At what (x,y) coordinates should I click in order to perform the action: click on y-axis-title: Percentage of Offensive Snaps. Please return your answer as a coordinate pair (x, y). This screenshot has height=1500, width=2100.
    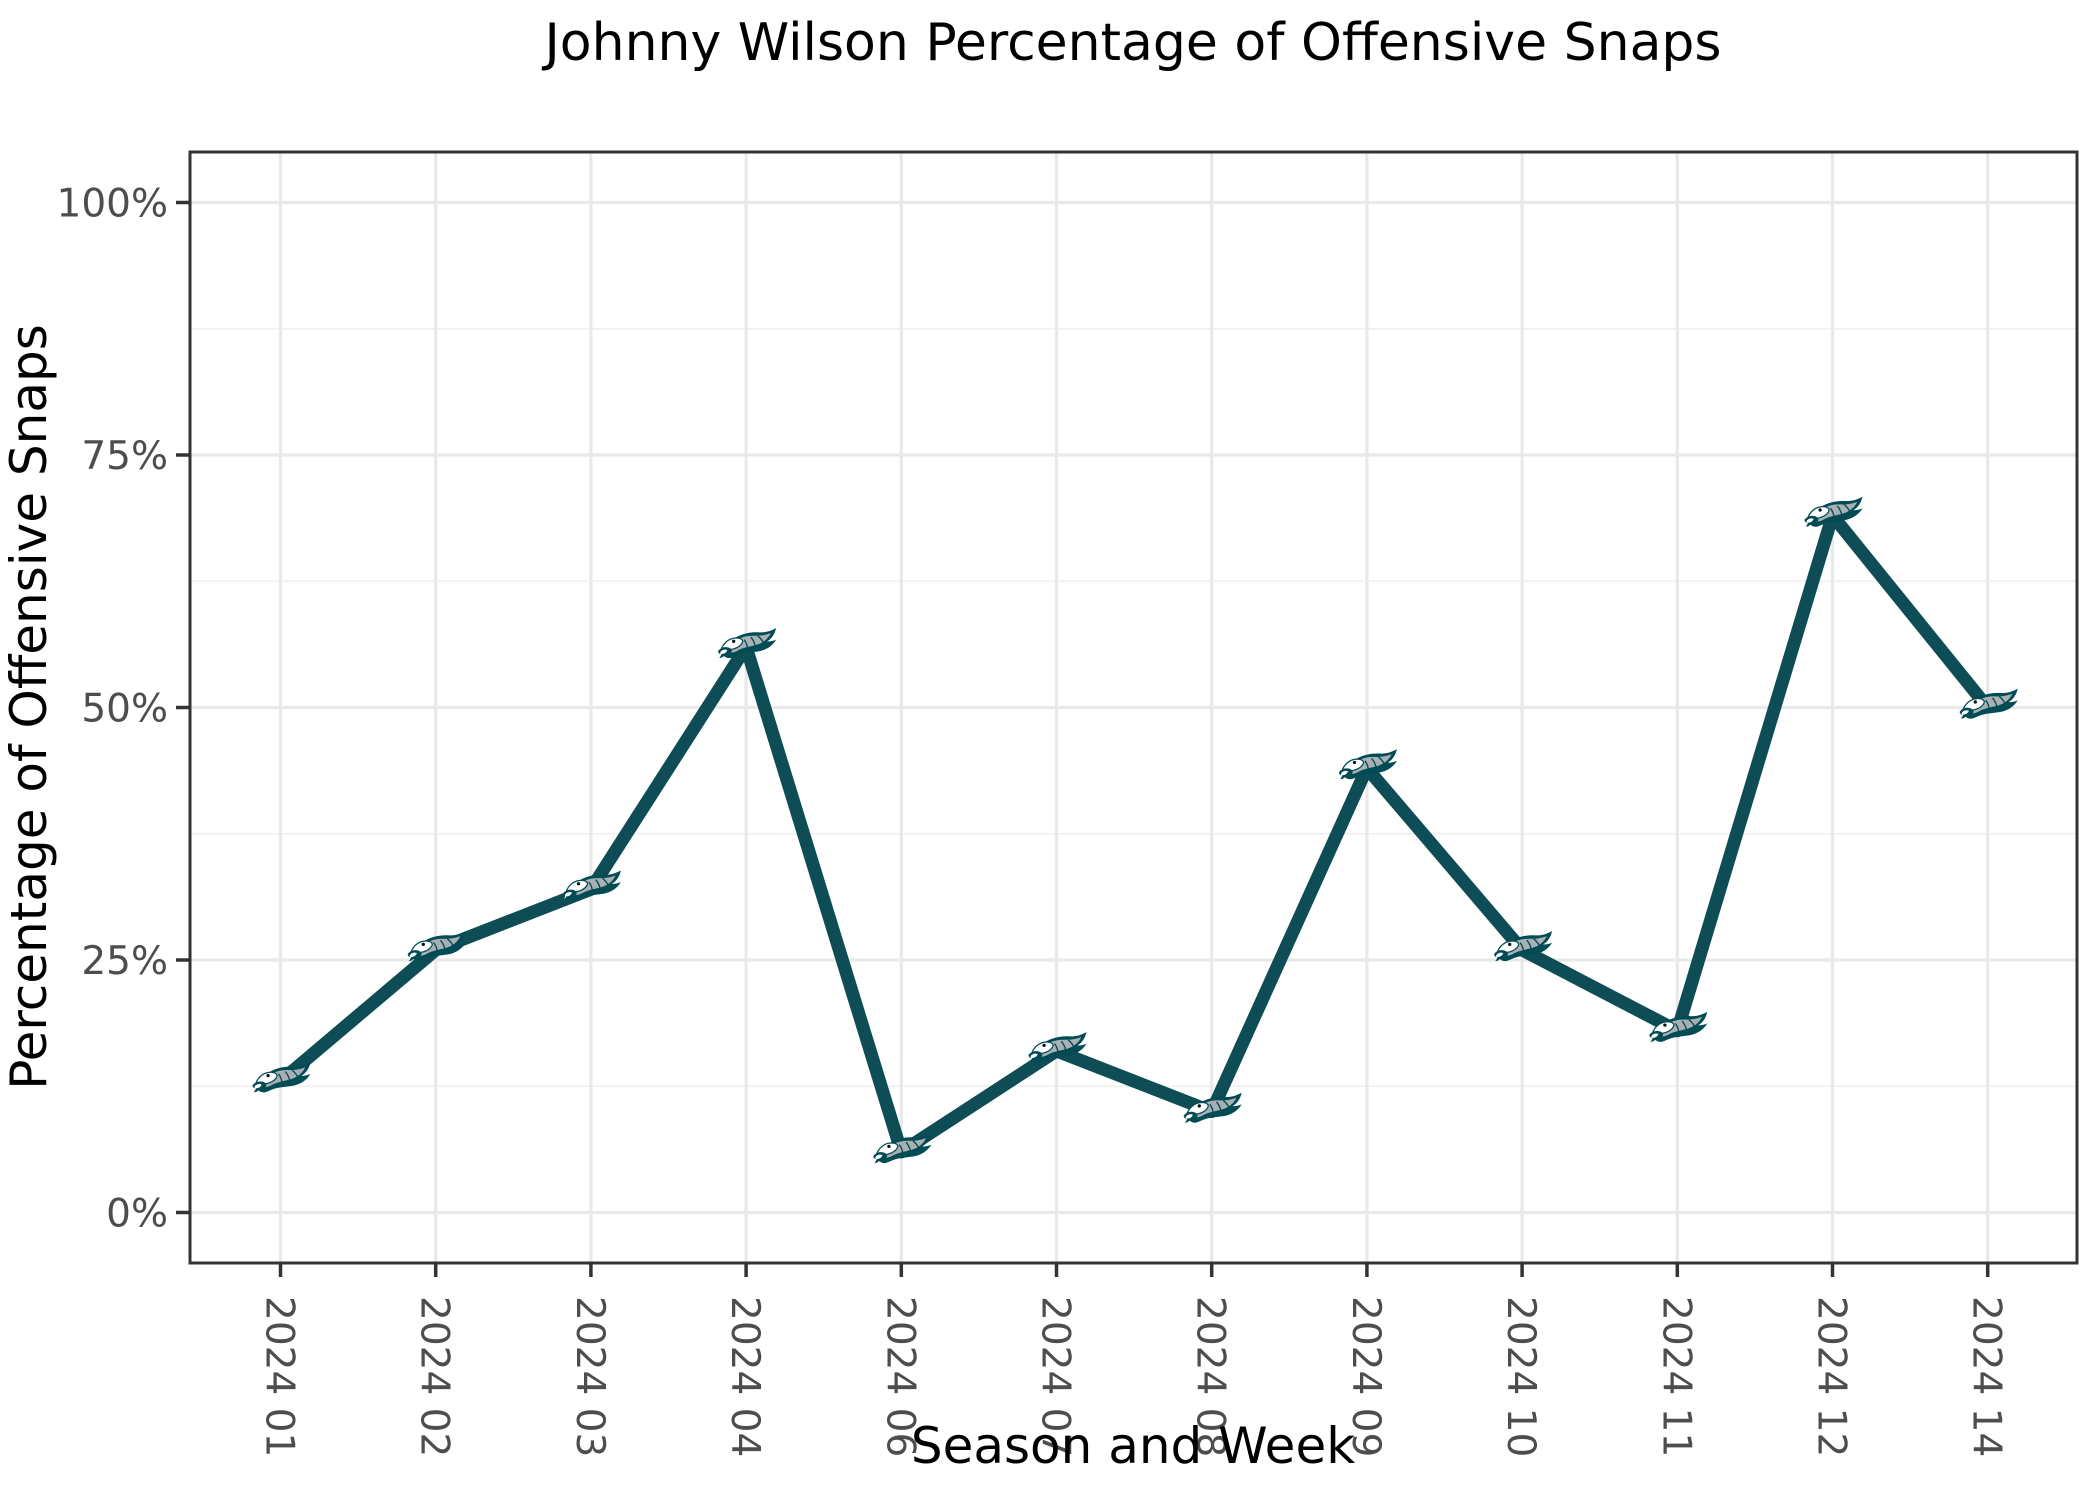
    Looking at the image, I should click on (29, 707).